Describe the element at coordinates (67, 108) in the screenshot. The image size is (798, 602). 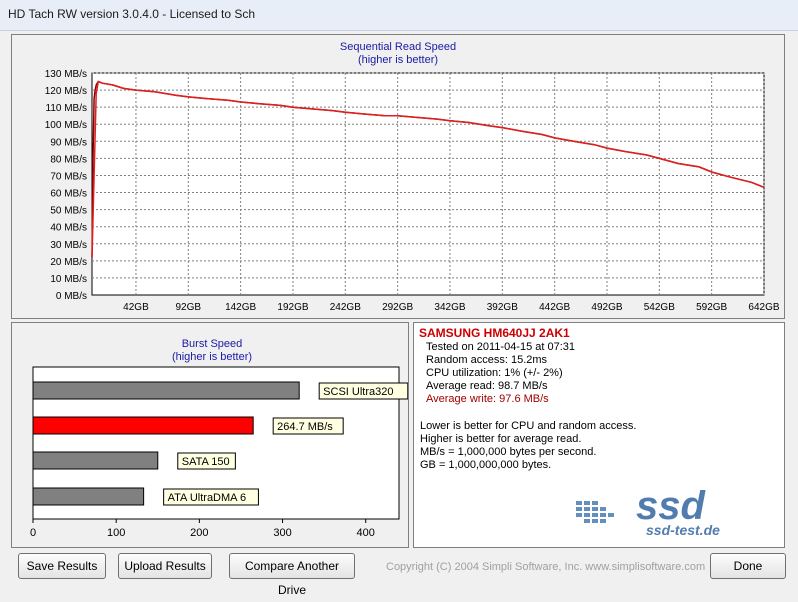
I see `sequential-y-tick-label: 110 MB/s` at that location.